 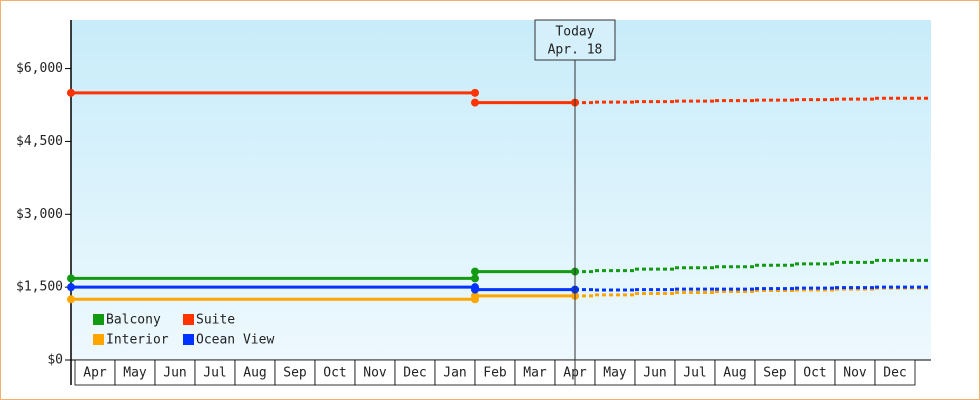 I want to click on y-tick-label: $0, so click(x=55, y=360).